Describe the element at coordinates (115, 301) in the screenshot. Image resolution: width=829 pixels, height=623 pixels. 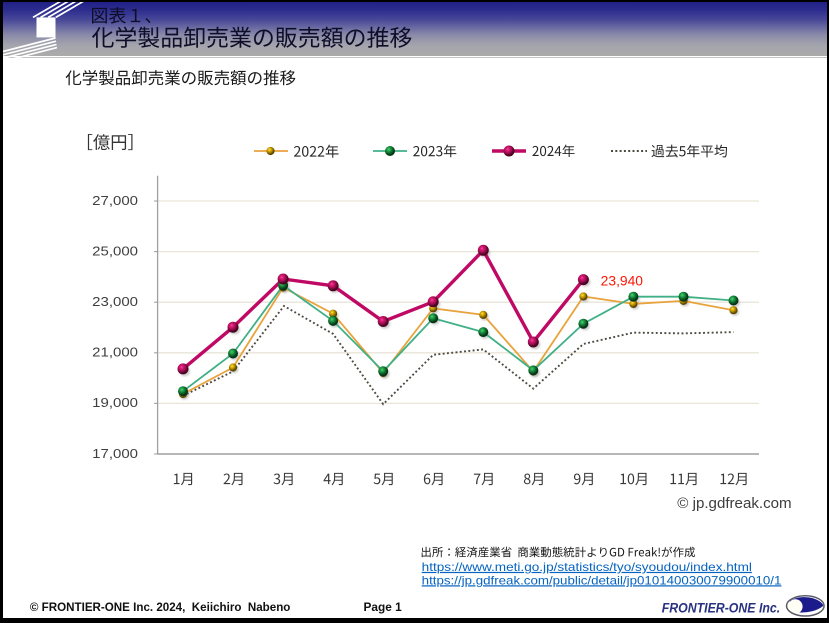
I see `svg-text: 23,000` at that location.